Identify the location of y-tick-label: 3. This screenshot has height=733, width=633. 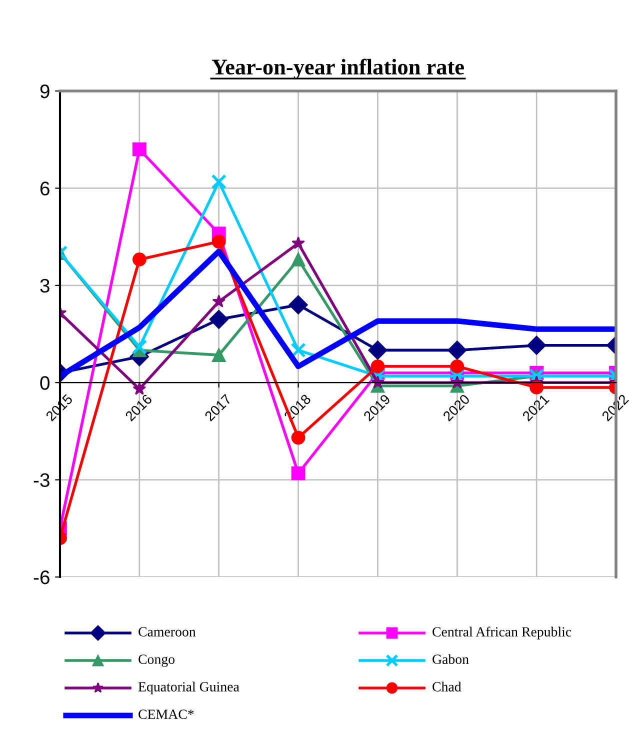
(45, 285).